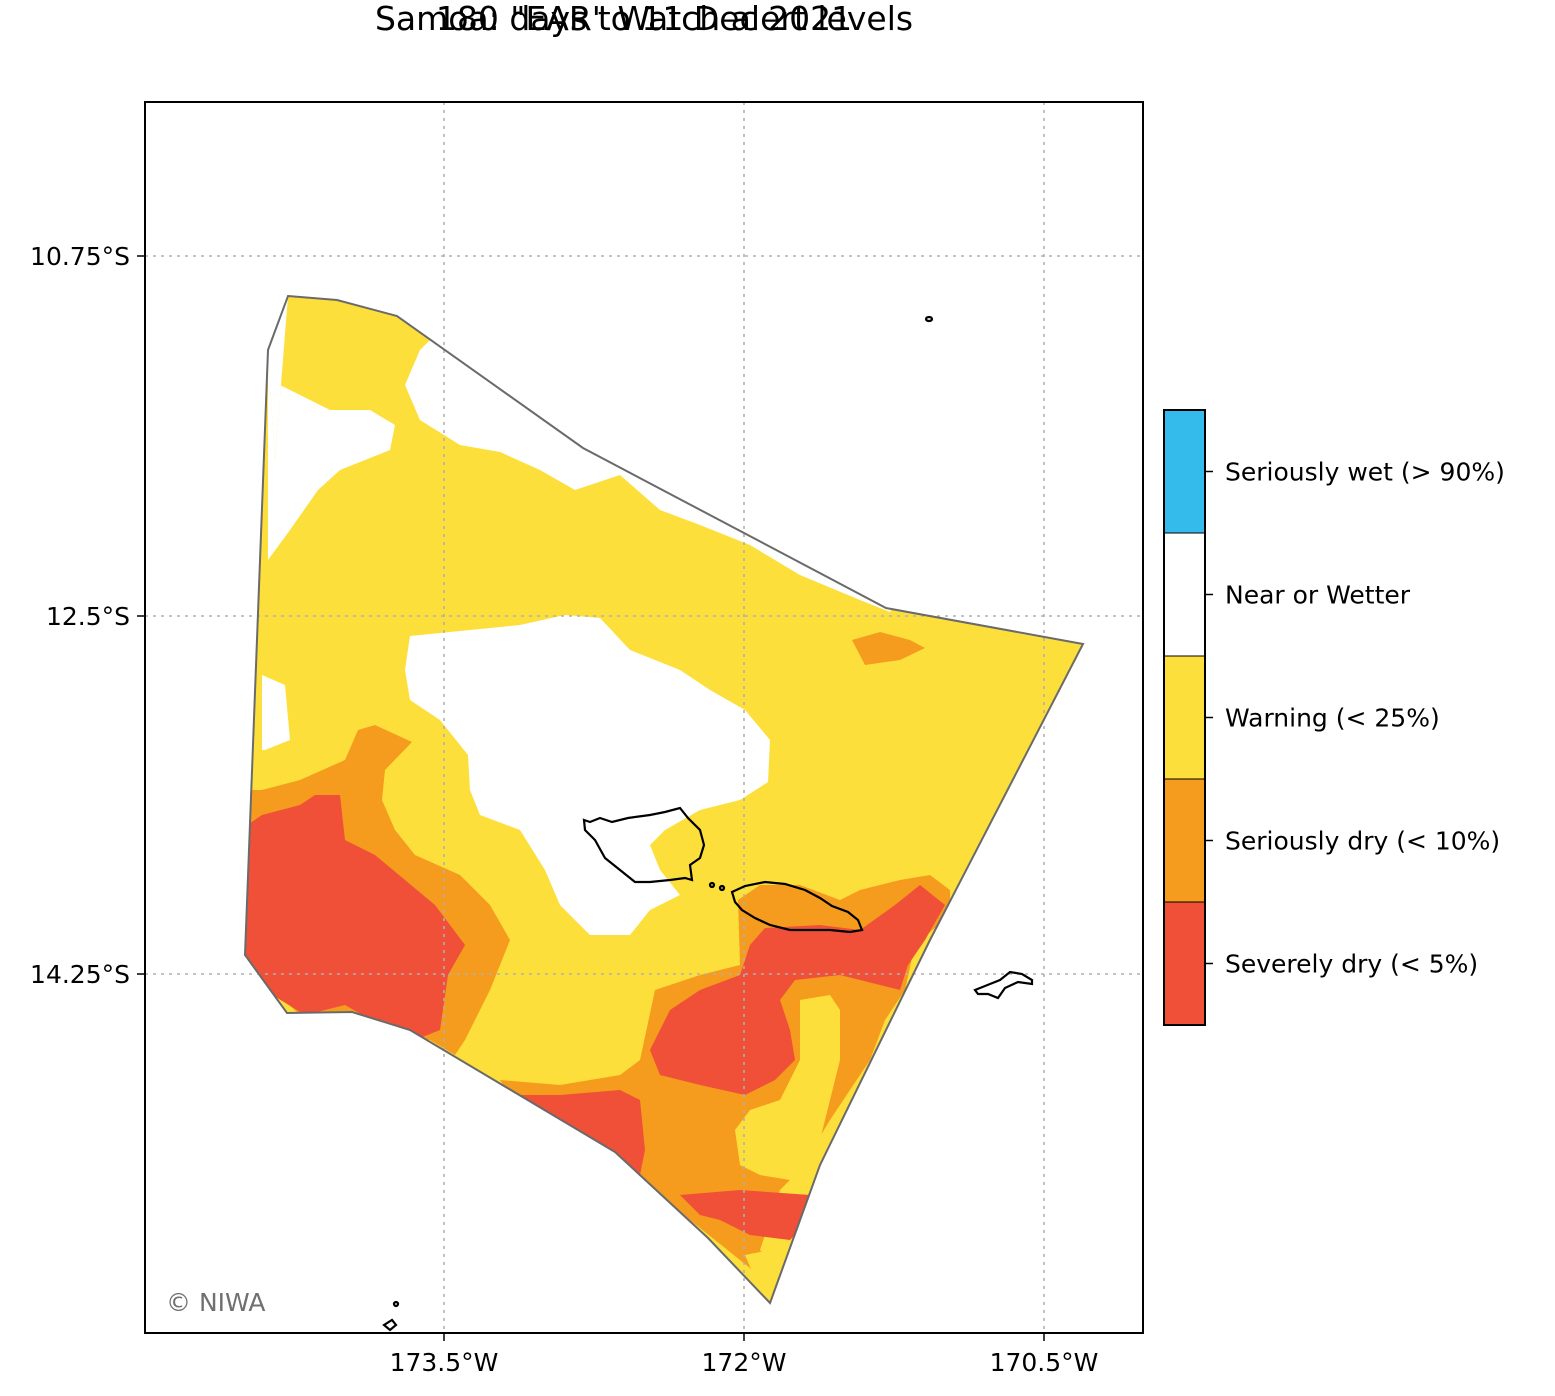  I want to click on upolu-island, so click(797, 907).